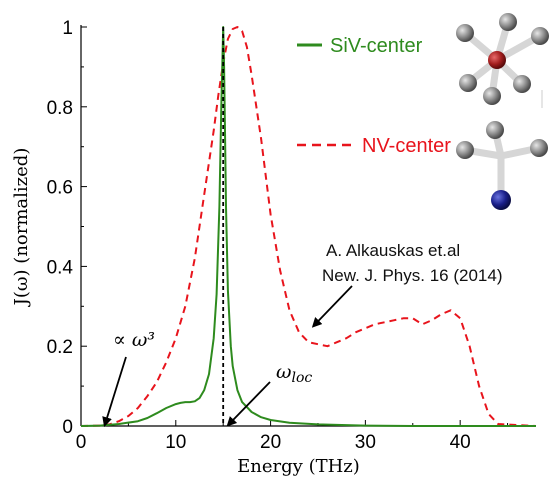  I want to click on x-axis-label: Energy (THz), so click(298, 466).